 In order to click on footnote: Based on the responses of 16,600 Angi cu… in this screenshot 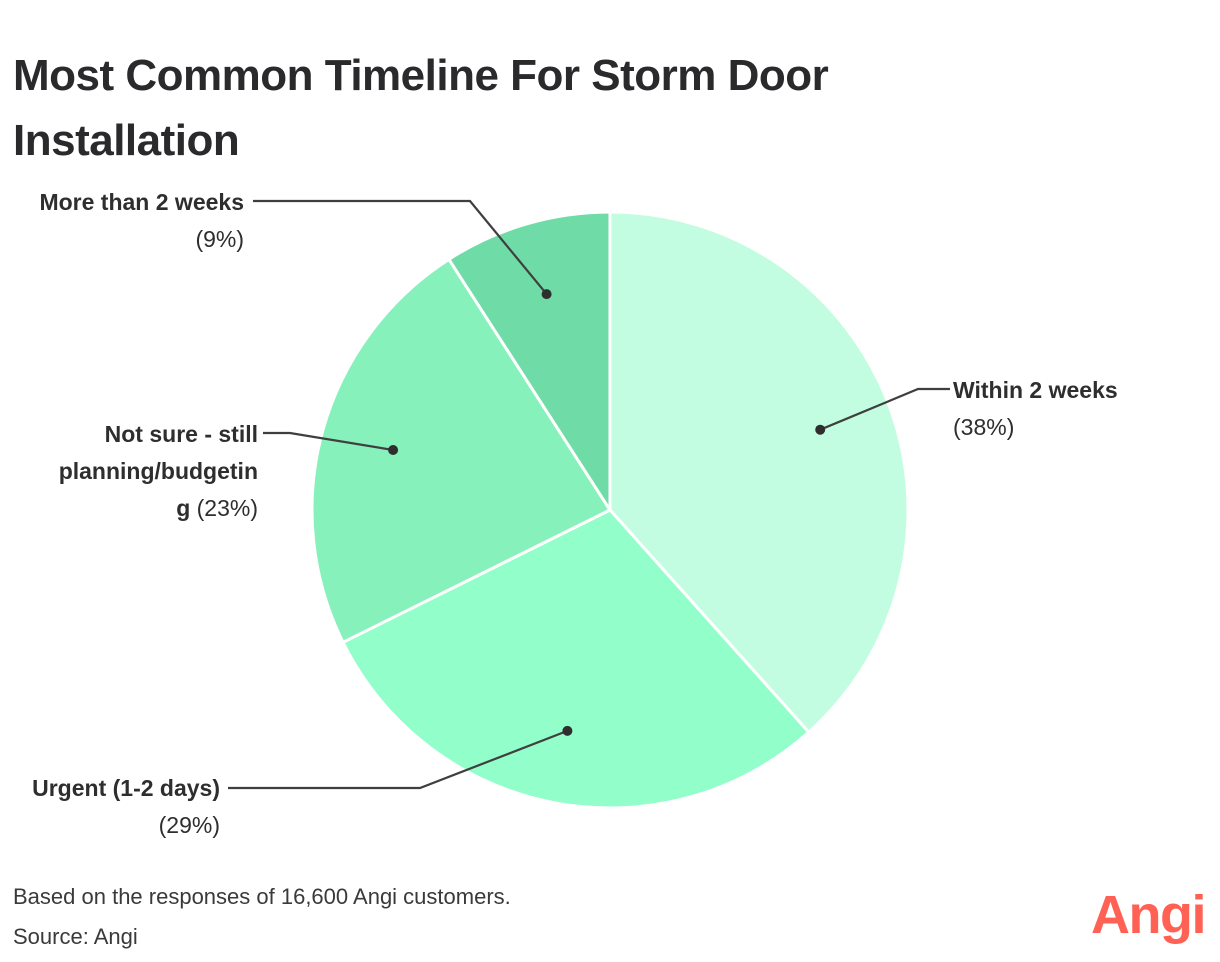, I will do `click(262, 896)`.